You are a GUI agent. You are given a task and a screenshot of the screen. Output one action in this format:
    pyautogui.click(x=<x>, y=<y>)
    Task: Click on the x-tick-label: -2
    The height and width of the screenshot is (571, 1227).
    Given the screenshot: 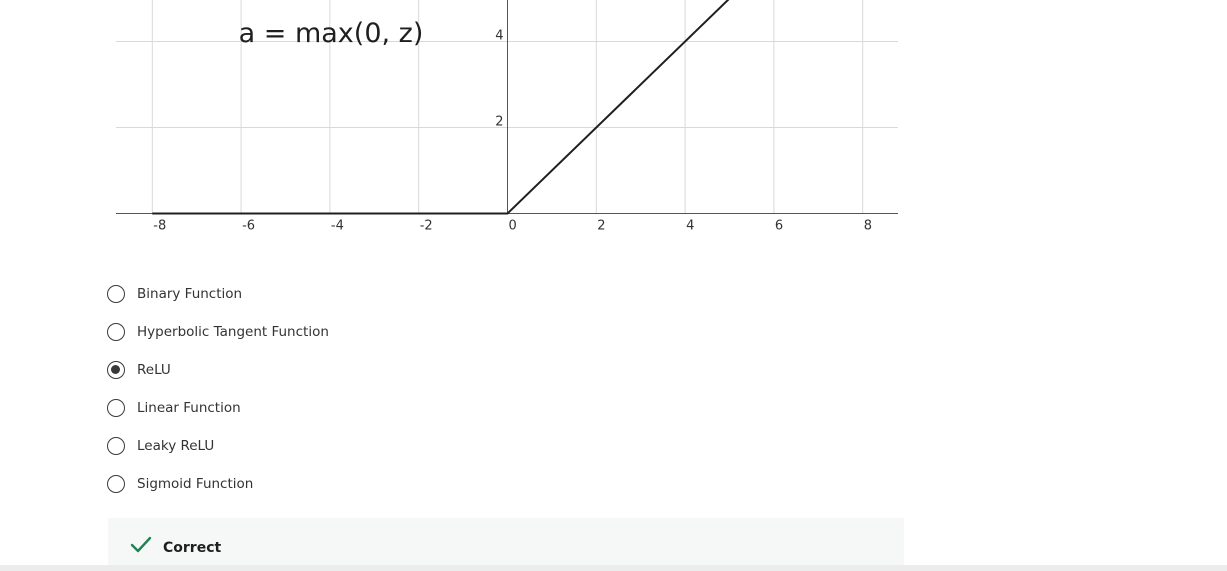 What is the action you would take?
    pyautogui.click(x=426, y=226)
    